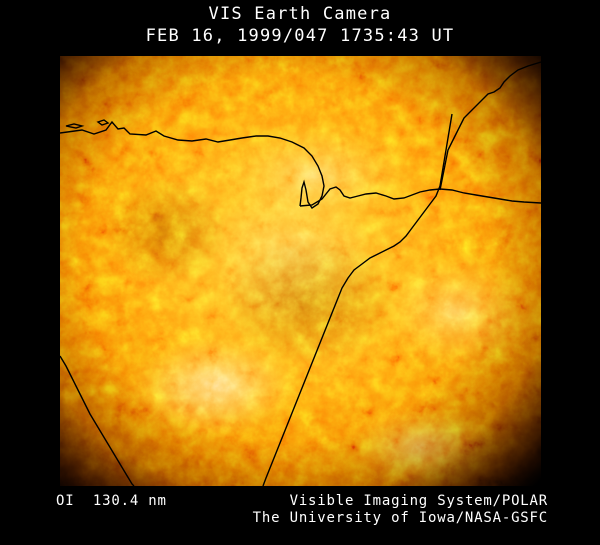  Describe the element at coordinates (111, 501) in the screenshot. I see `wavelength-label: OI 130.4 nm` at that location.